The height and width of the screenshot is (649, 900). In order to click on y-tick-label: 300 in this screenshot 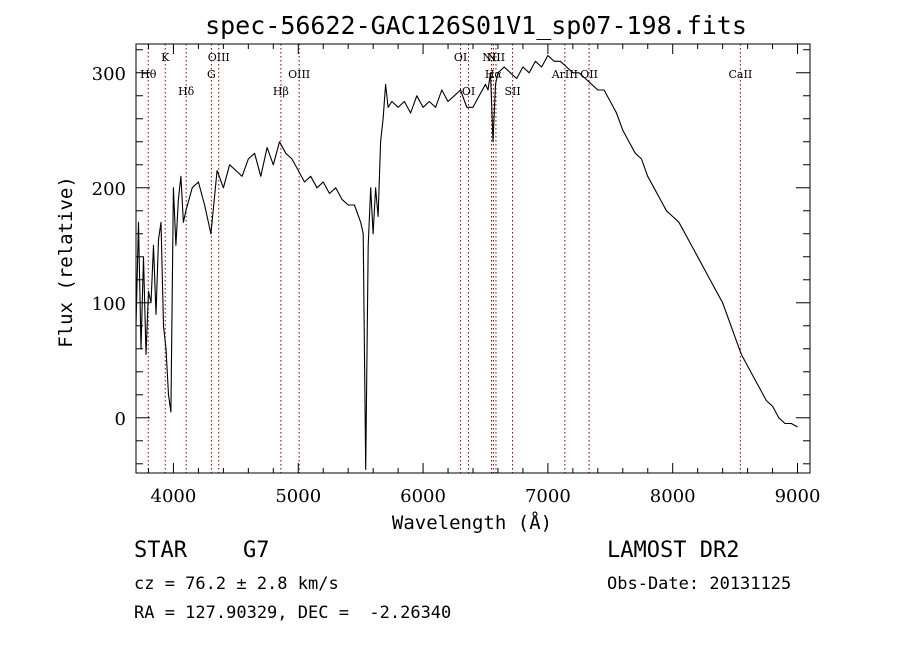, I will do `click(109, 74)`.